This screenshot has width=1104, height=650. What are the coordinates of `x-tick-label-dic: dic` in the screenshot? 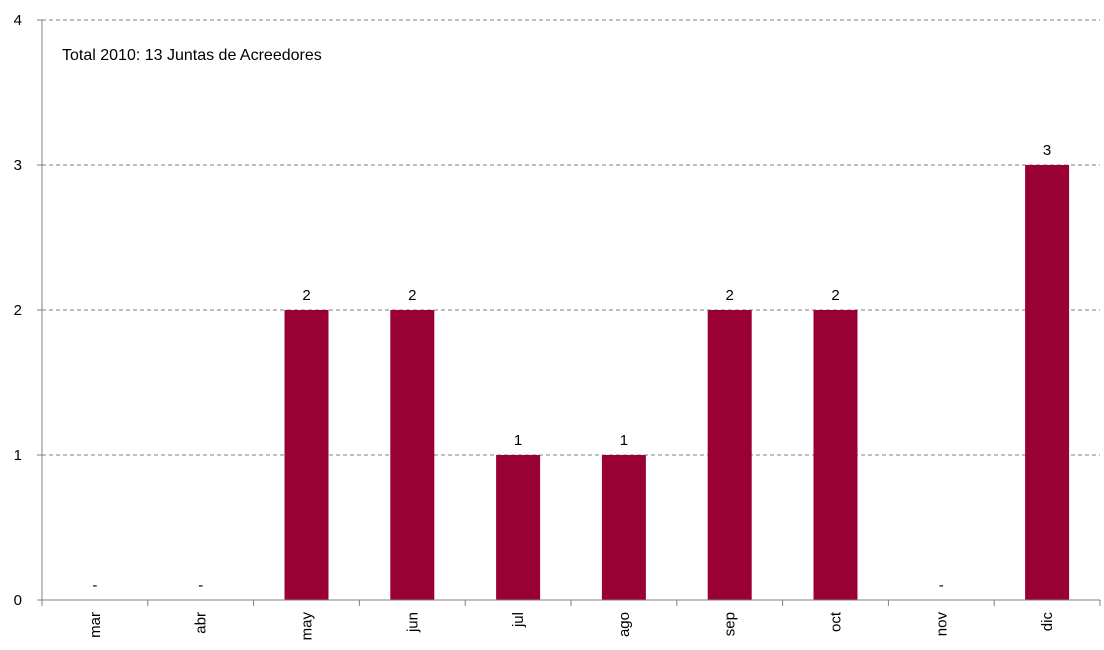 It's located at (1047, 622).